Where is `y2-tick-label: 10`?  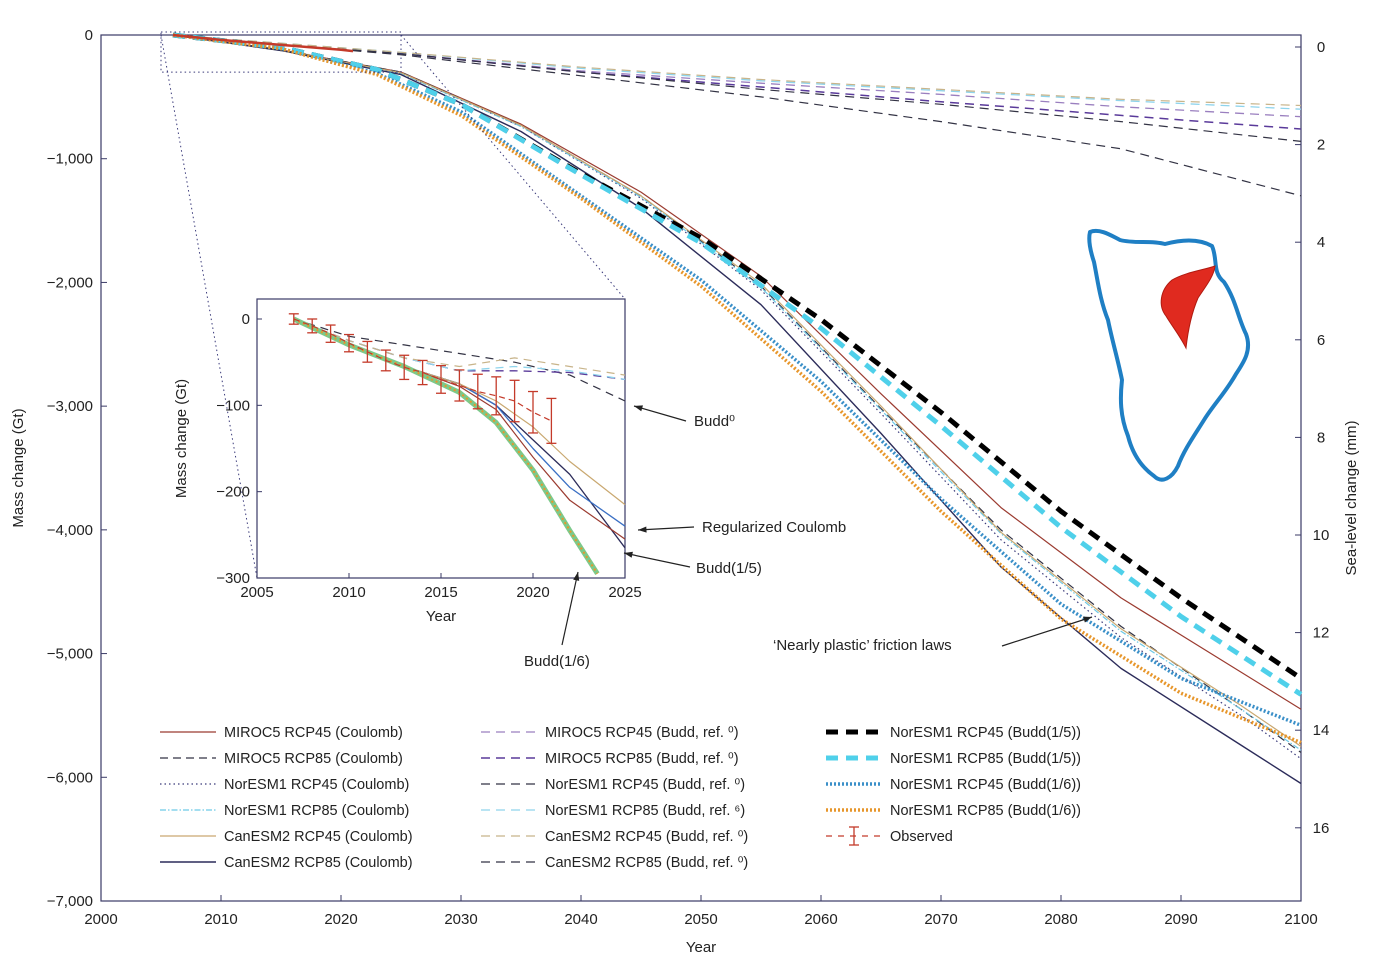
y2-tick-label: 10 is located at coordinates (1321, 535).